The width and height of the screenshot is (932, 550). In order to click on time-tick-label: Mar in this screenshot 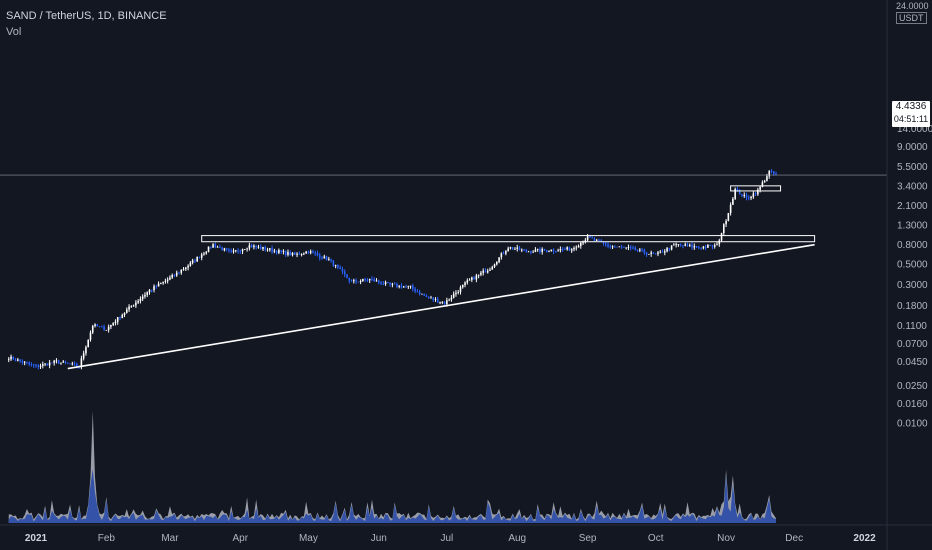, I will do `click(170, 538)`.